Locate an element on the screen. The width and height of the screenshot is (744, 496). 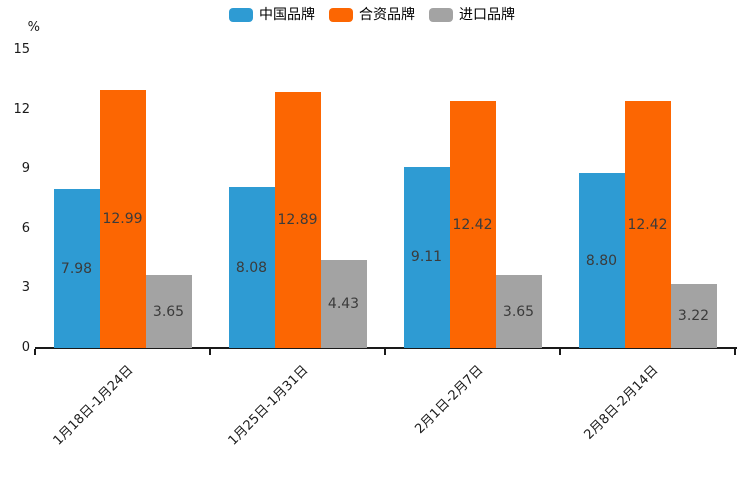
bar-series-1-group-1: 12.89 is located at coordinates (297, 219).